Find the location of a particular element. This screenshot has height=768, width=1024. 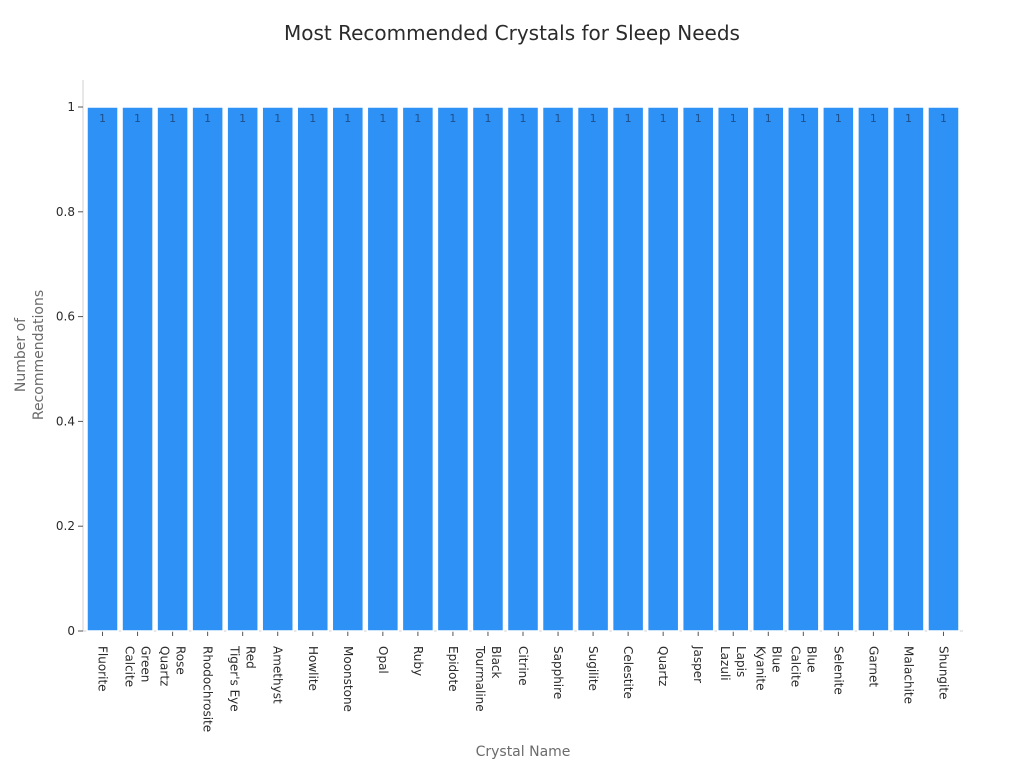

y-tick-label: 0.4 is located at coordinates (65, 421).